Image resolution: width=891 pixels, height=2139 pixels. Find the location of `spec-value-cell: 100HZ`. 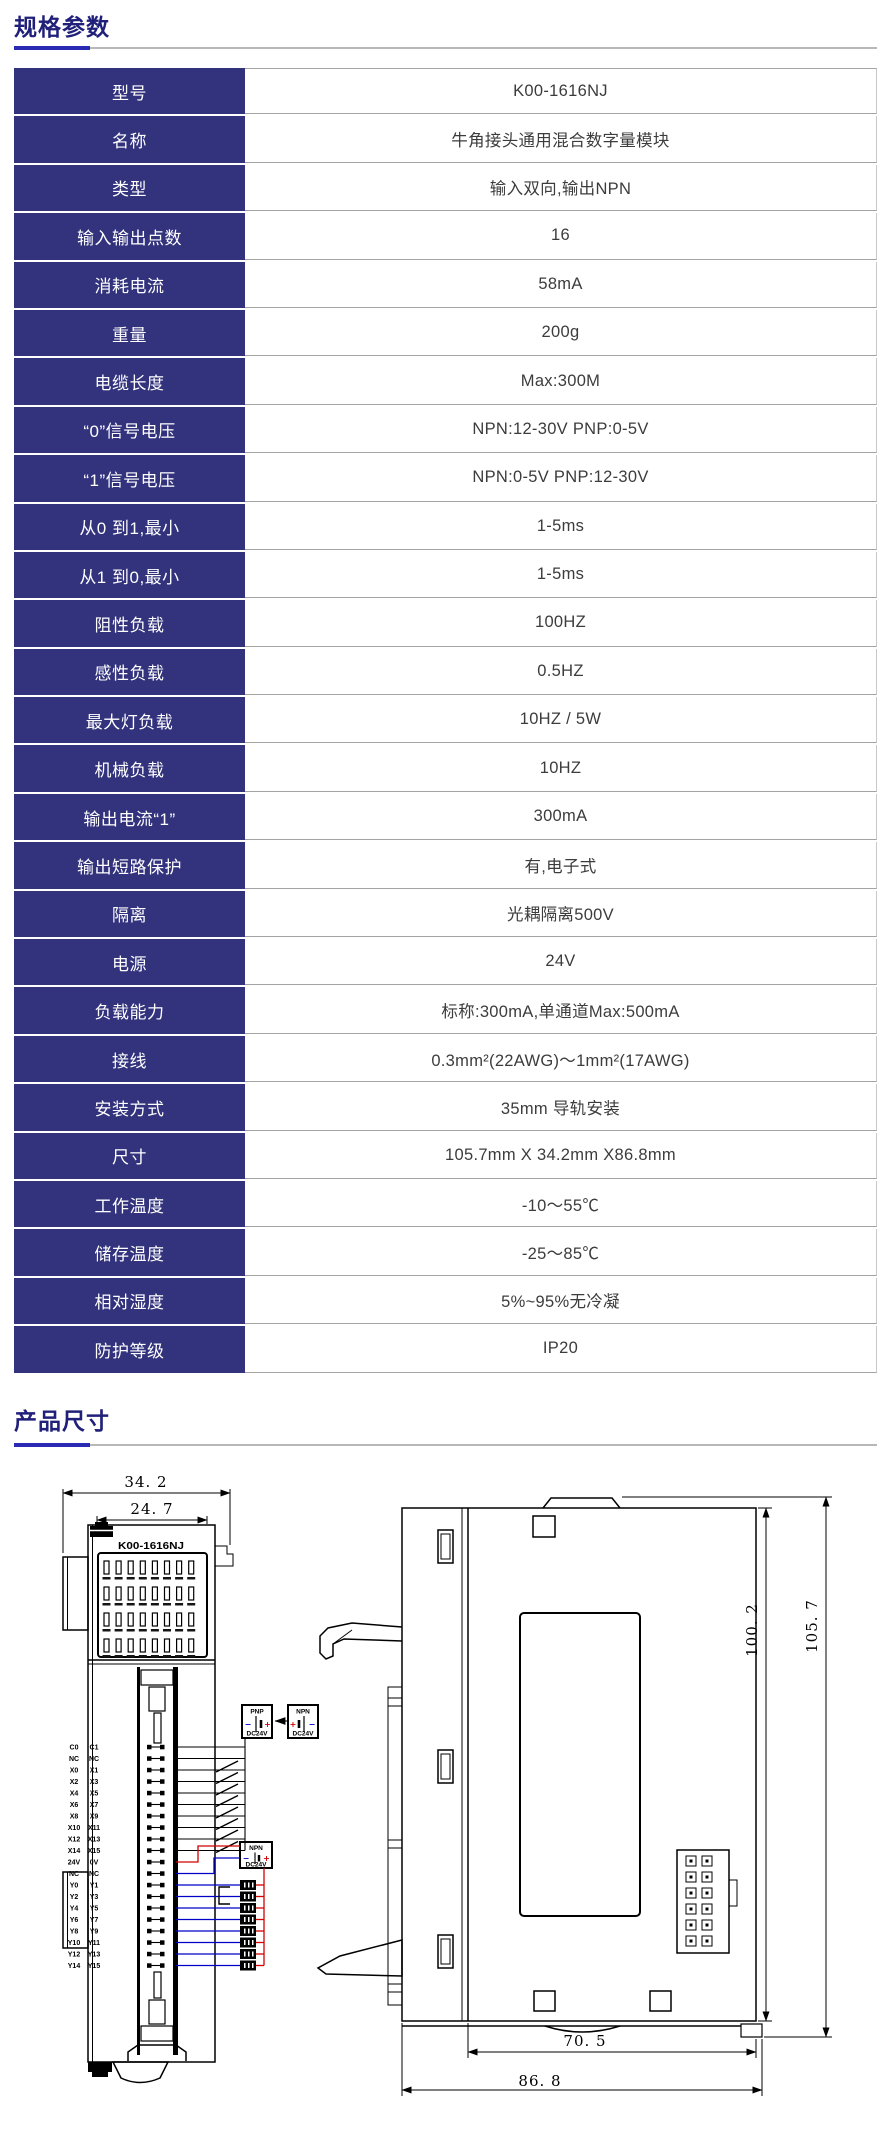

spec-value-cell: 100HZ is located at coordinates (561, 623).